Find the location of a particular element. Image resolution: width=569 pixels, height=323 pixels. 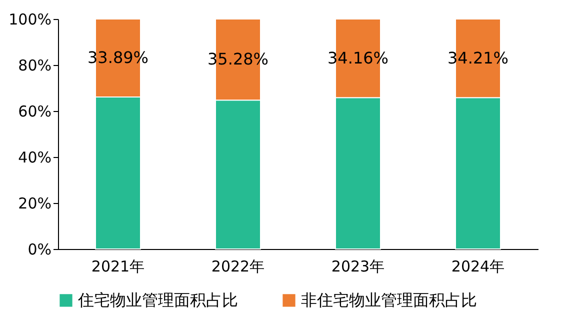

legend-label: 住宅物业管理面积占比 is located at coordinates (157, 300).